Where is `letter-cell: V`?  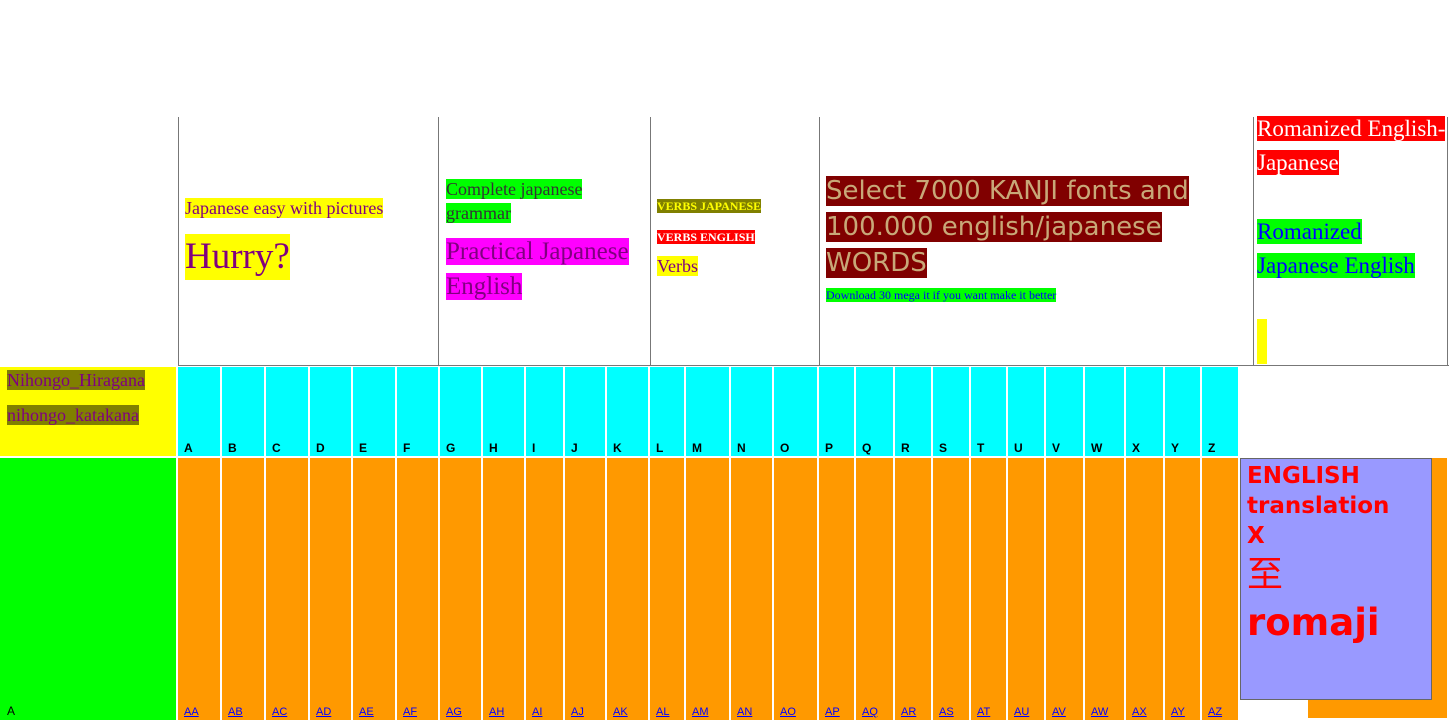 letter-cell: V is located at coordinates (1065, 411).